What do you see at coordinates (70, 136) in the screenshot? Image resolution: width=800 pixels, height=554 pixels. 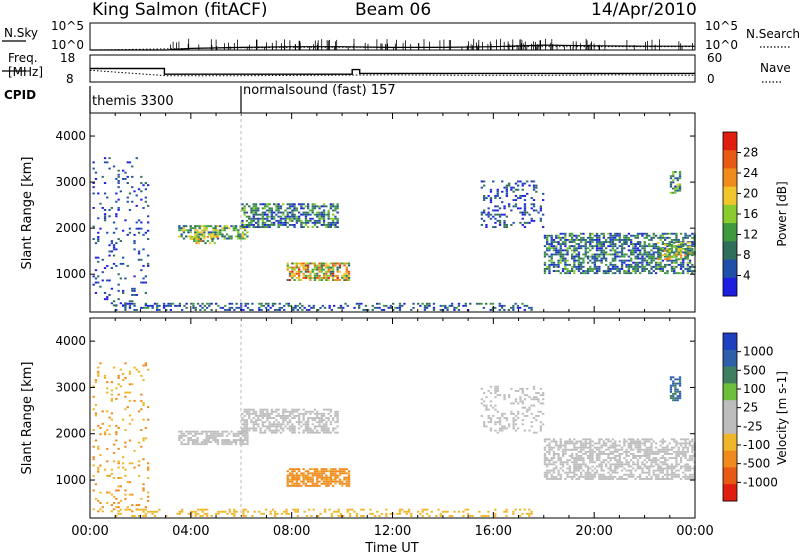 I see `y-tick-label: 4000` at bounding box center [70, 136].